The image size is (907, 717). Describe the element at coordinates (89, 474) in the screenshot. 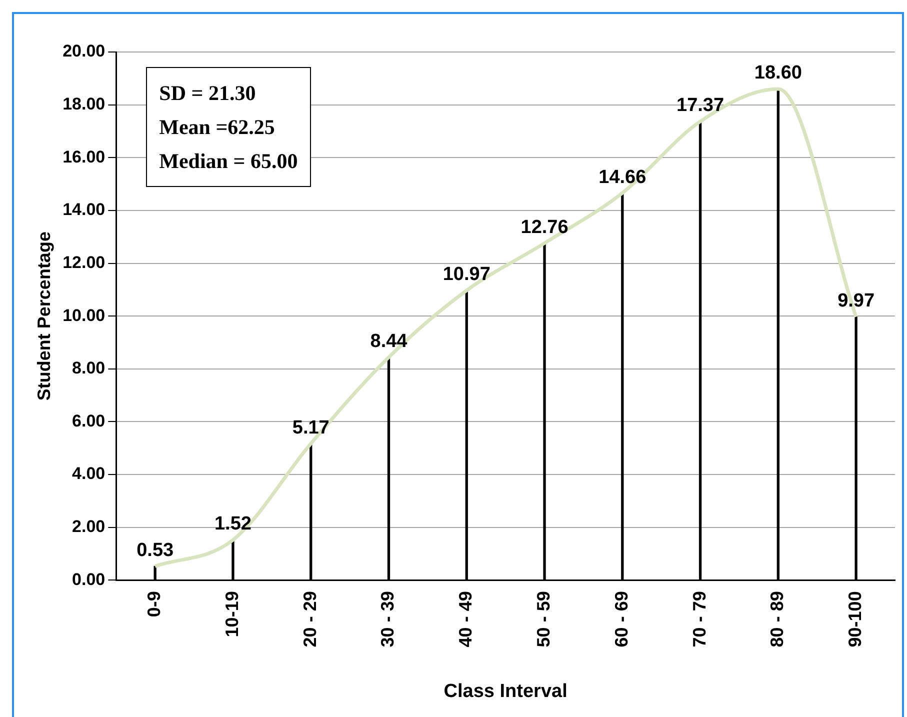

I see `y-tick-label: 4.00` at that location.